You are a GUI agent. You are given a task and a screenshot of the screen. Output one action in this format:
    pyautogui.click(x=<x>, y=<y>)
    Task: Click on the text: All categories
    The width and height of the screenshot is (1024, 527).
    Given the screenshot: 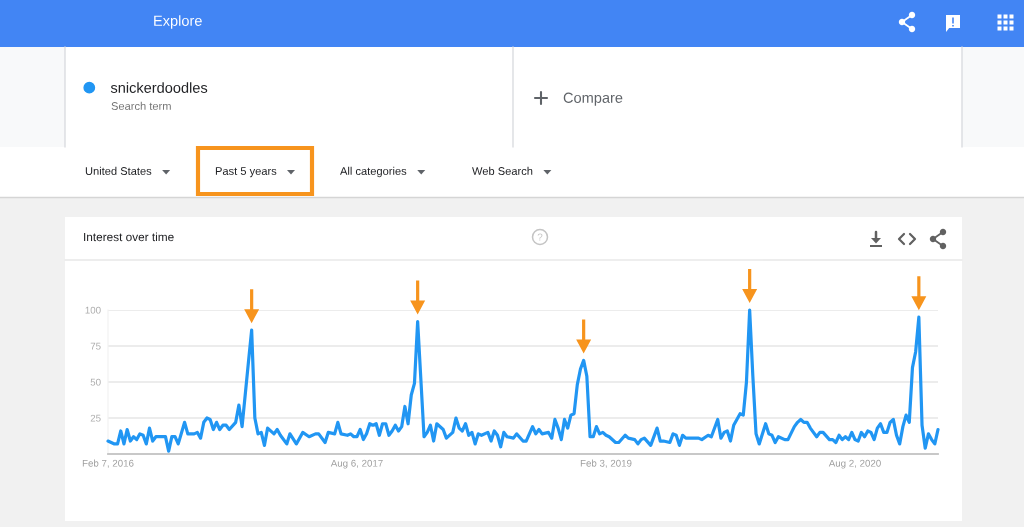 What is the action you would take?
    pyautogui.click(x=373, y=172)
    